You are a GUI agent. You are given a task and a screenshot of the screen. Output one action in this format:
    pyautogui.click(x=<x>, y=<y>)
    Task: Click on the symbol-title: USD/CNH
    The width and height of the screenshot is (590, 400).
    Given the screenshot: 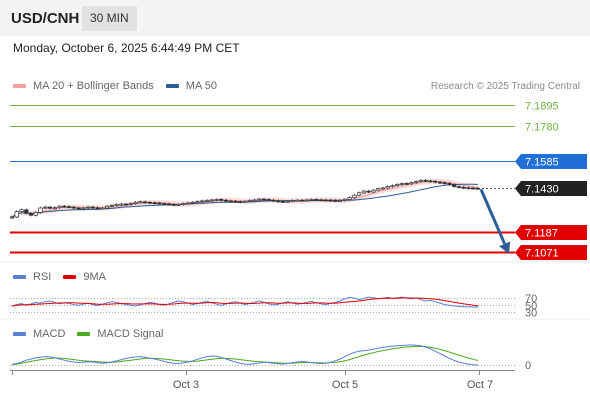 What is the action you would take?
    pyautogui.click(x=45, y=18)
    